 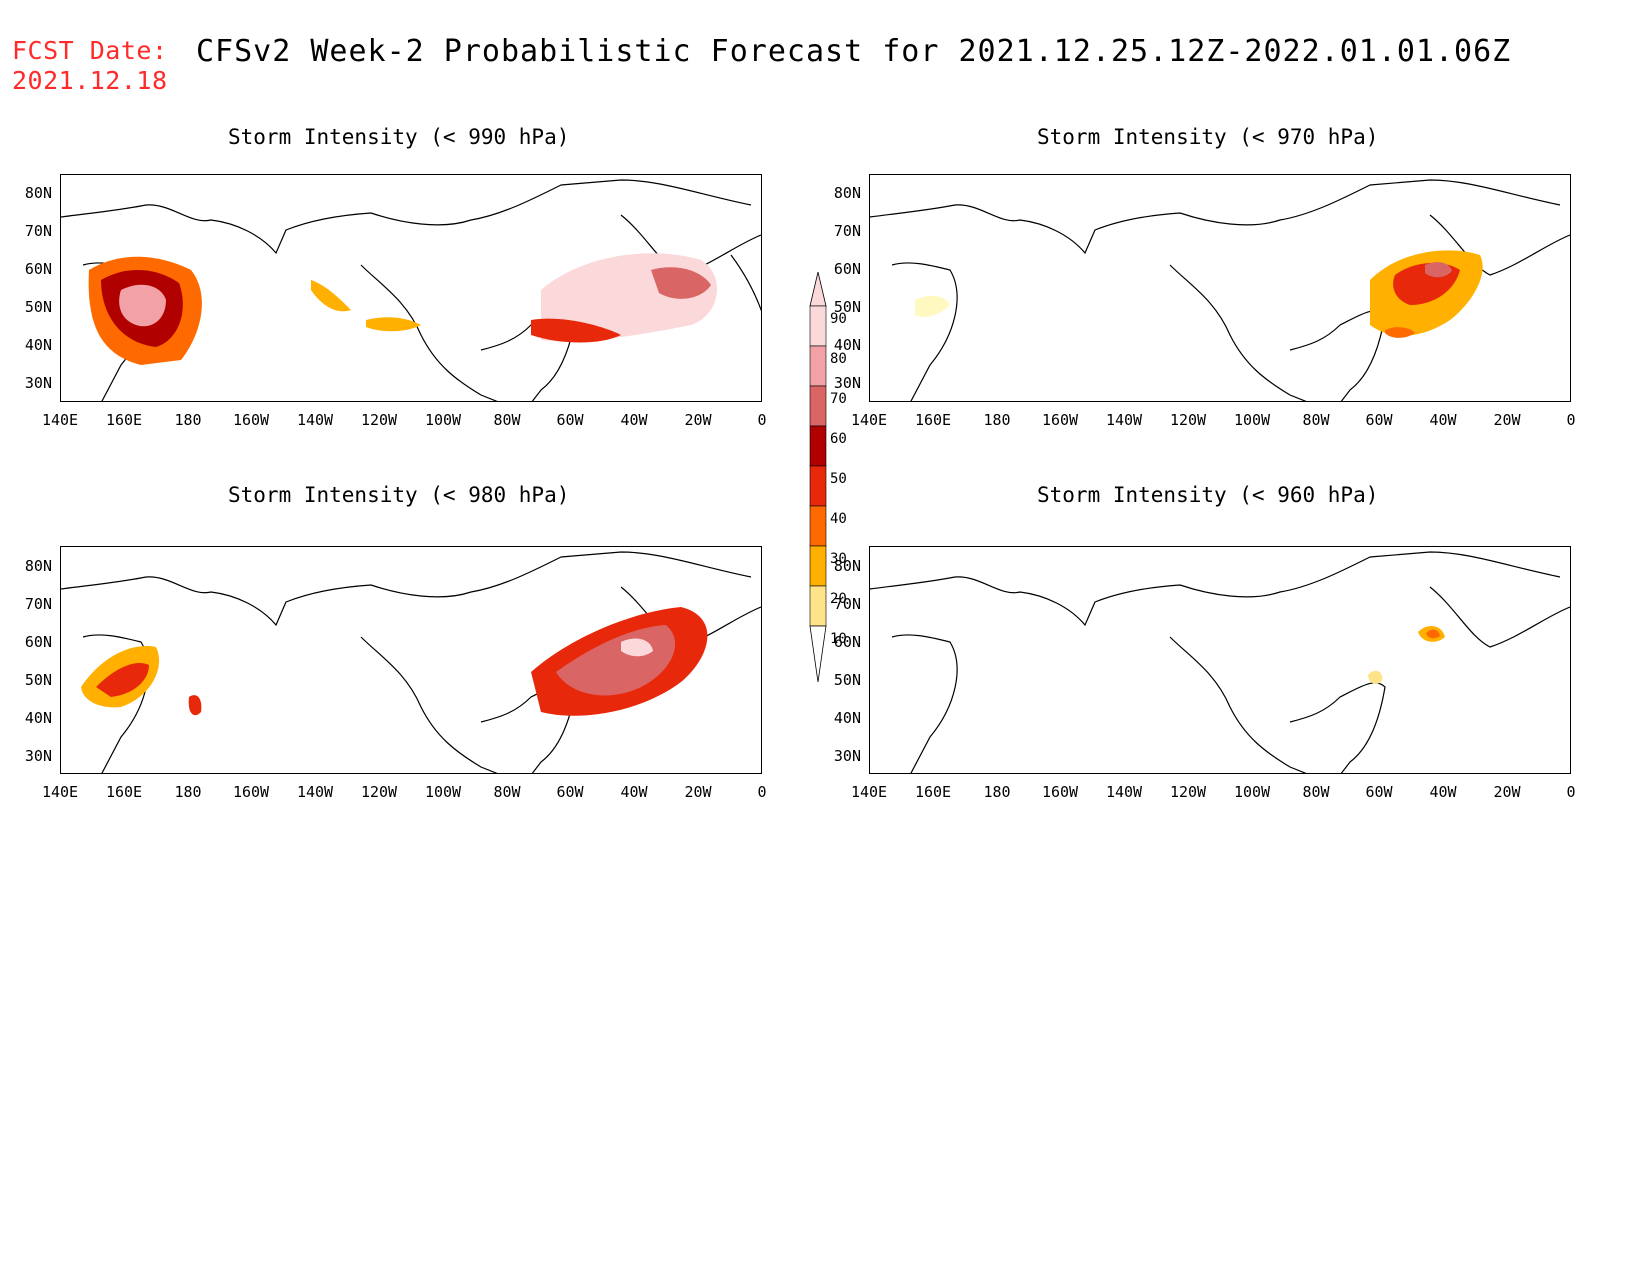 What do you see at coordinates (838, 479) in the screenshot?
I see `legend-label: 50` at bounding box center [838, 479].